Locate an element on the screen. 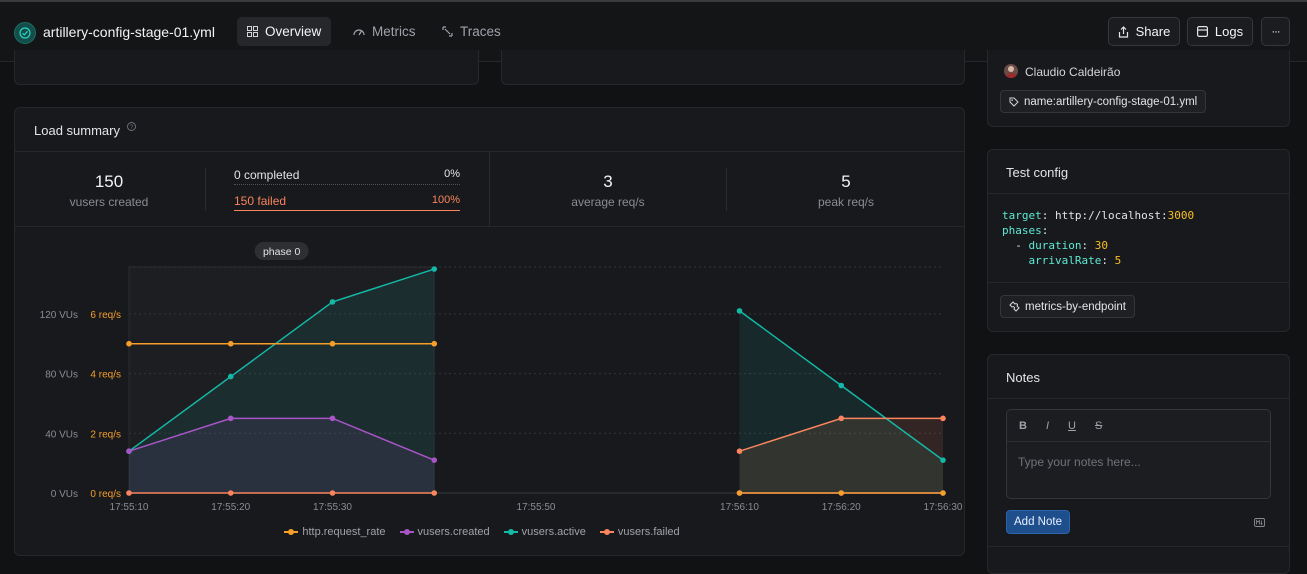 The image size is (1307, 574). code-key: phases is located at coordinates (1022, 230).